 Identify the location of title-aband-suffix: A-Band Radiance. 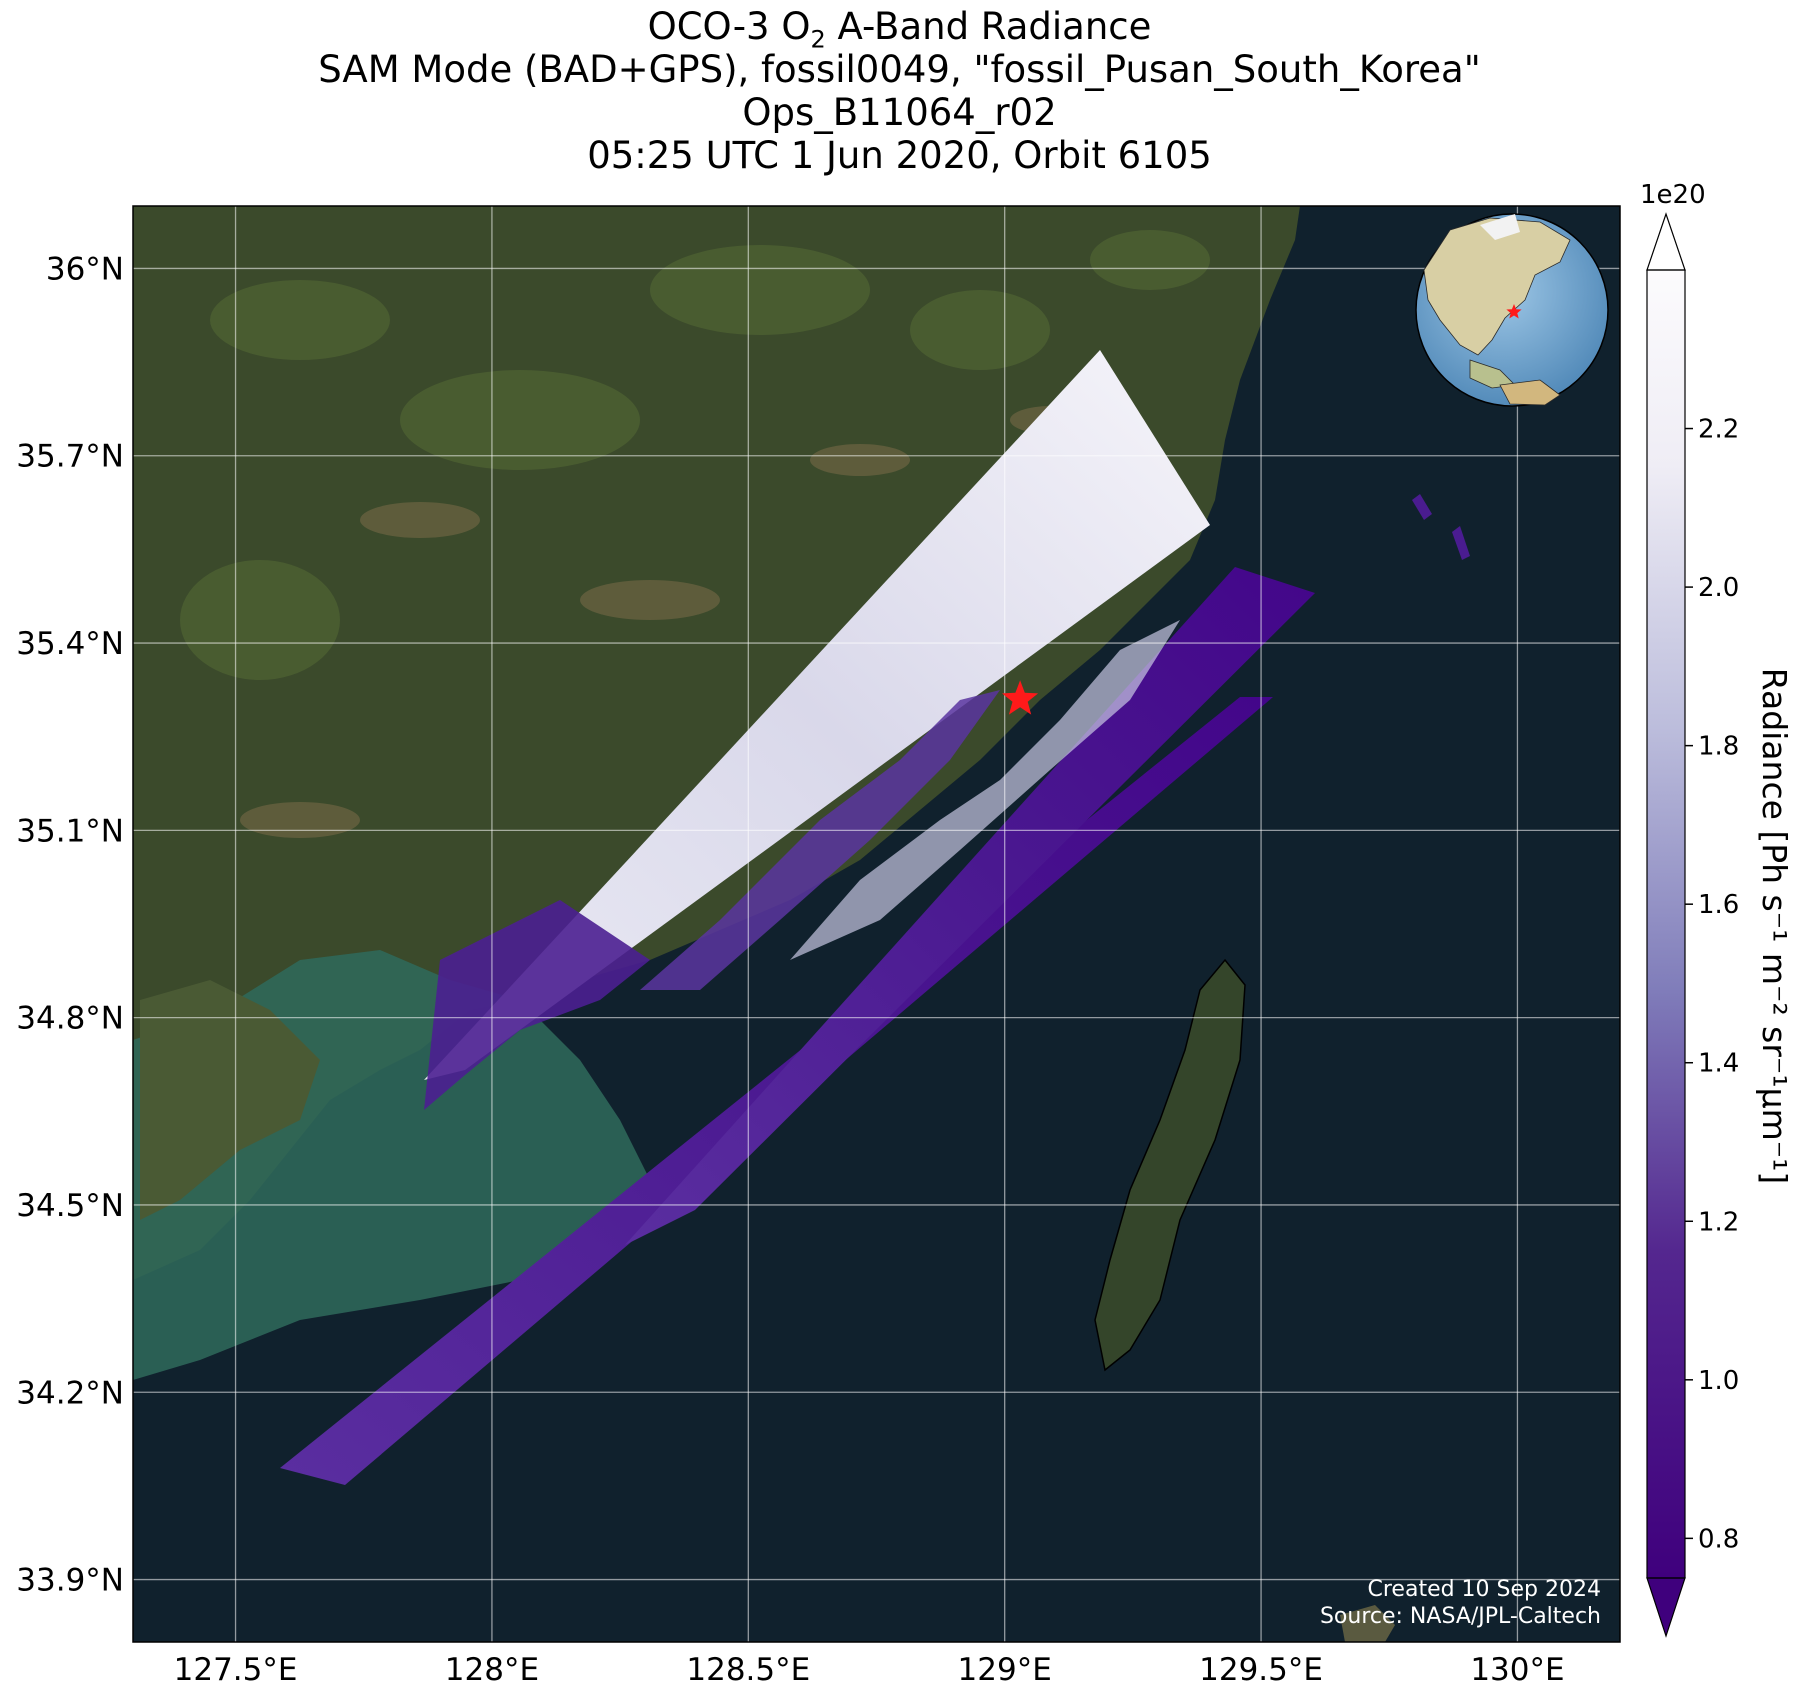
(988, 26).